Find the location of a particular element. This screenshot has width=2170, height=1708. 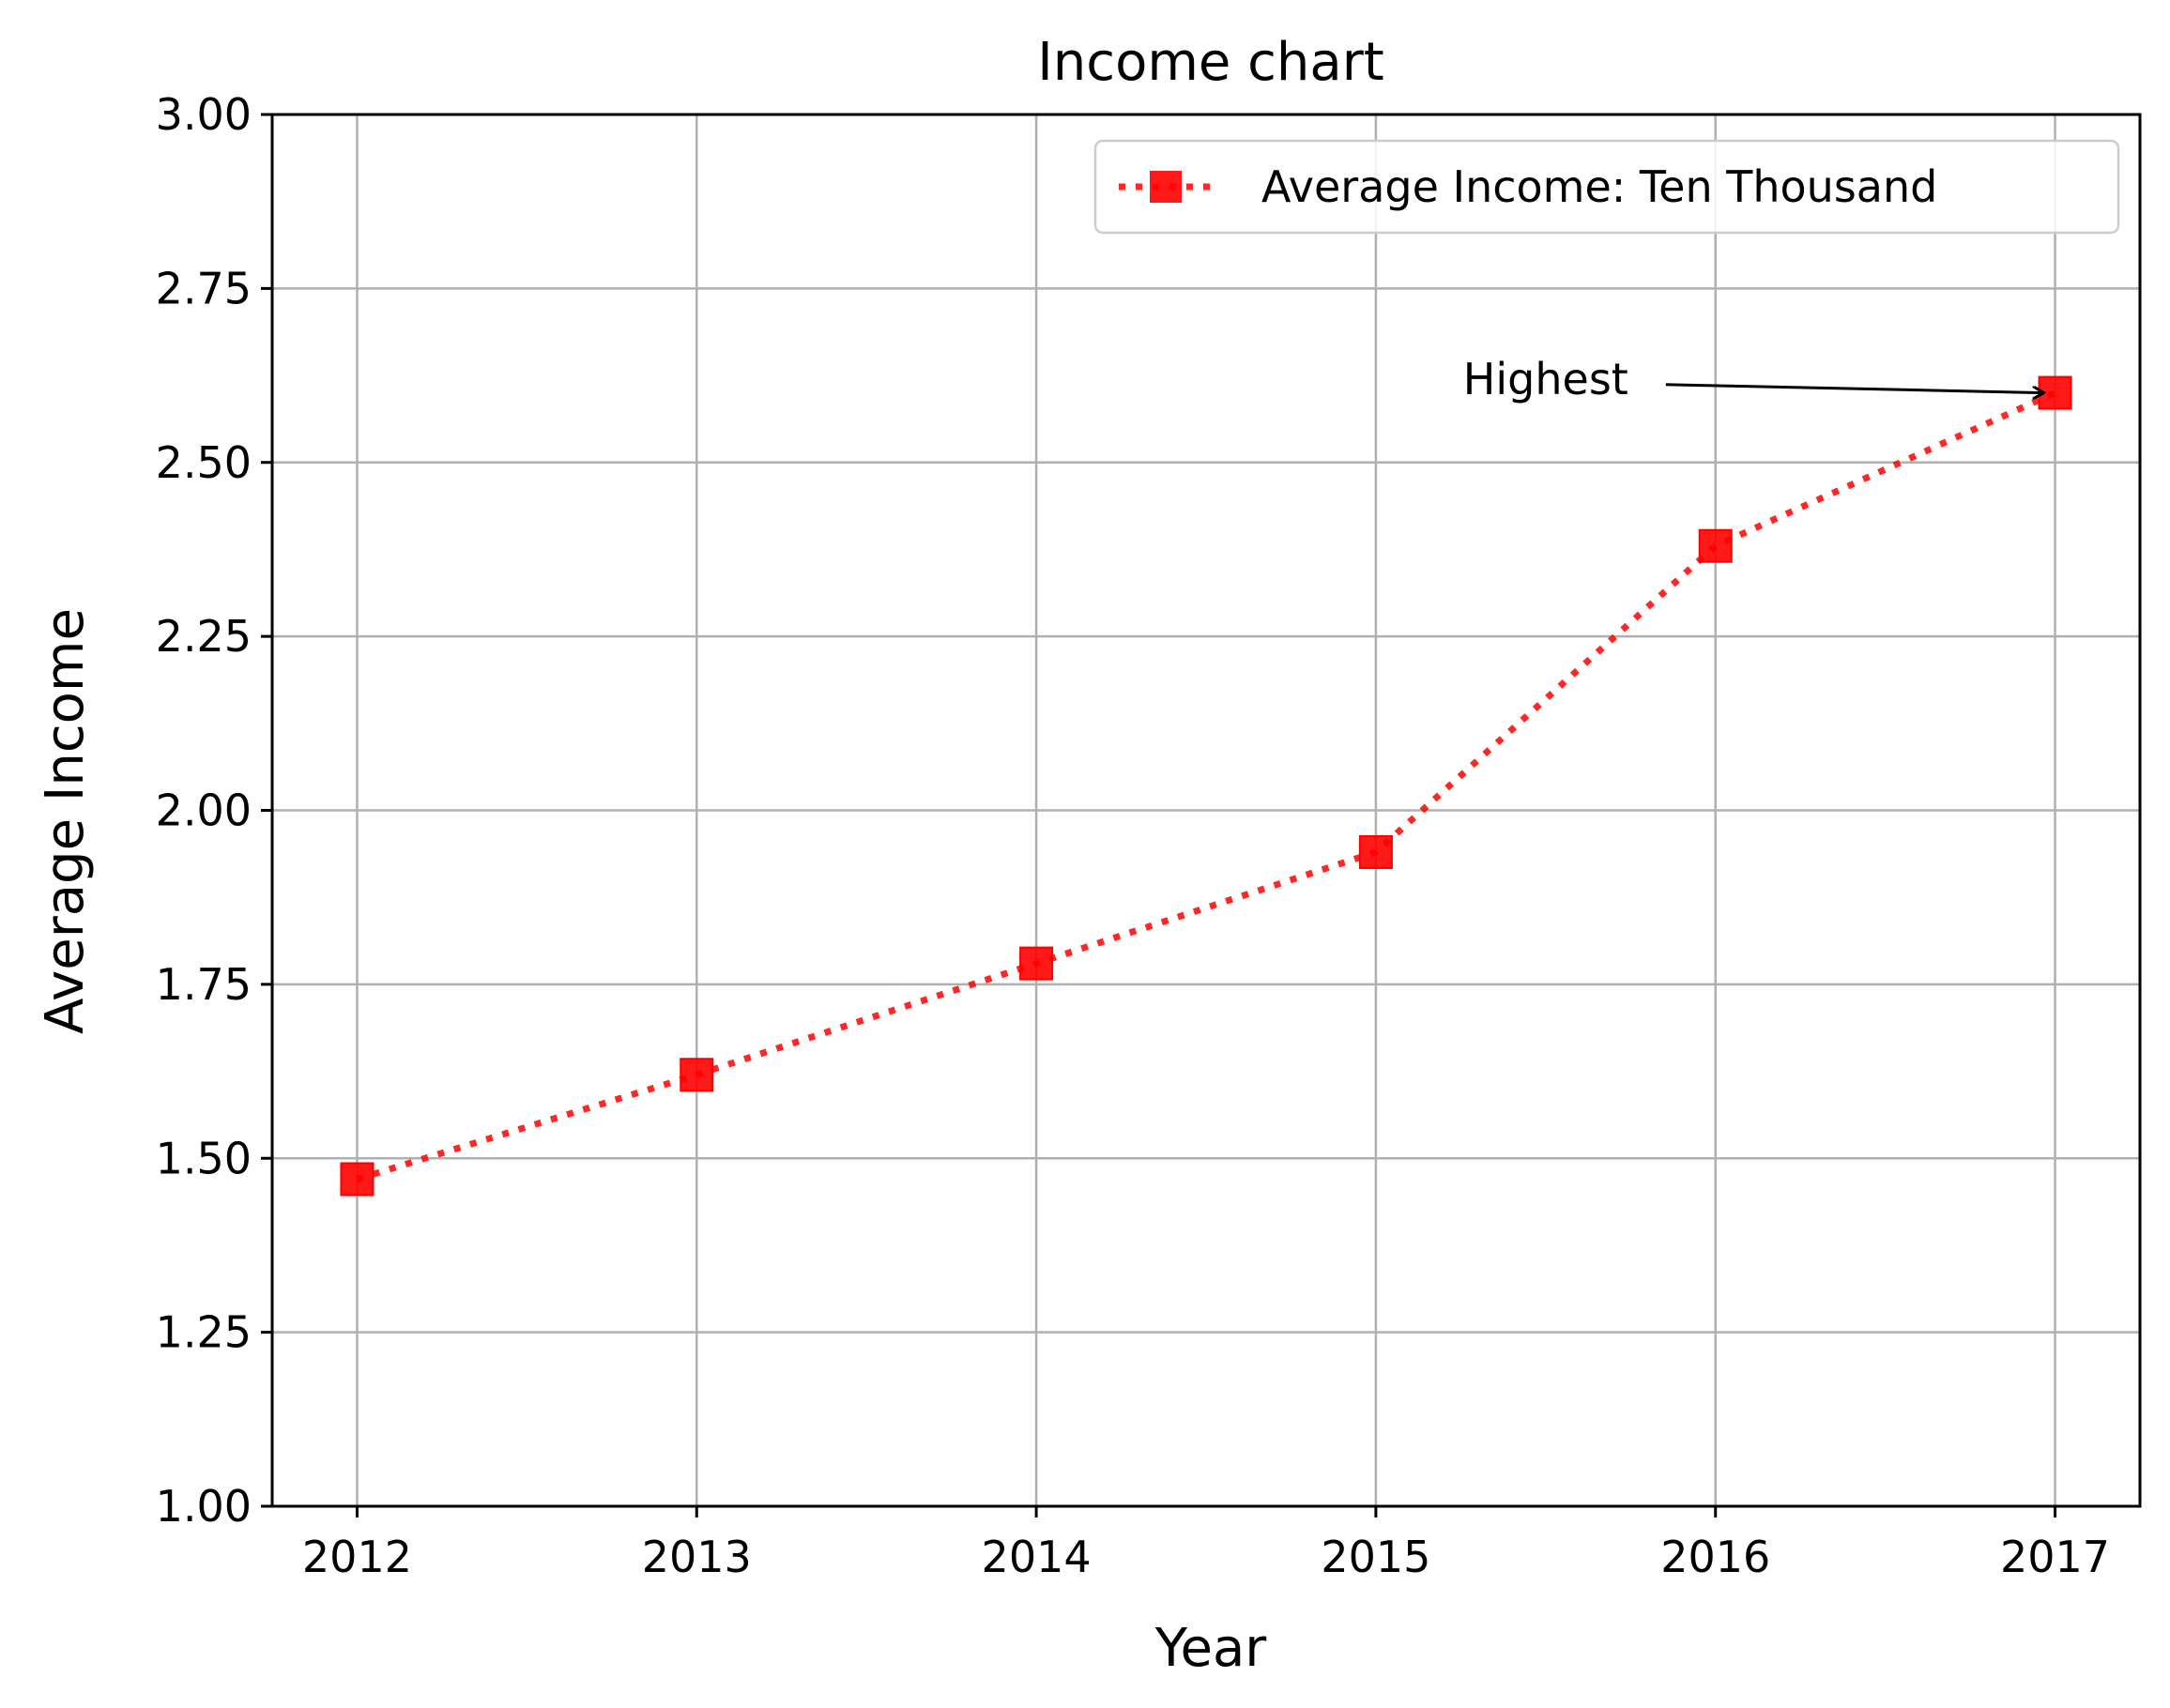

y-tick-label: 1.00 is located at coordinates (204, 1506).